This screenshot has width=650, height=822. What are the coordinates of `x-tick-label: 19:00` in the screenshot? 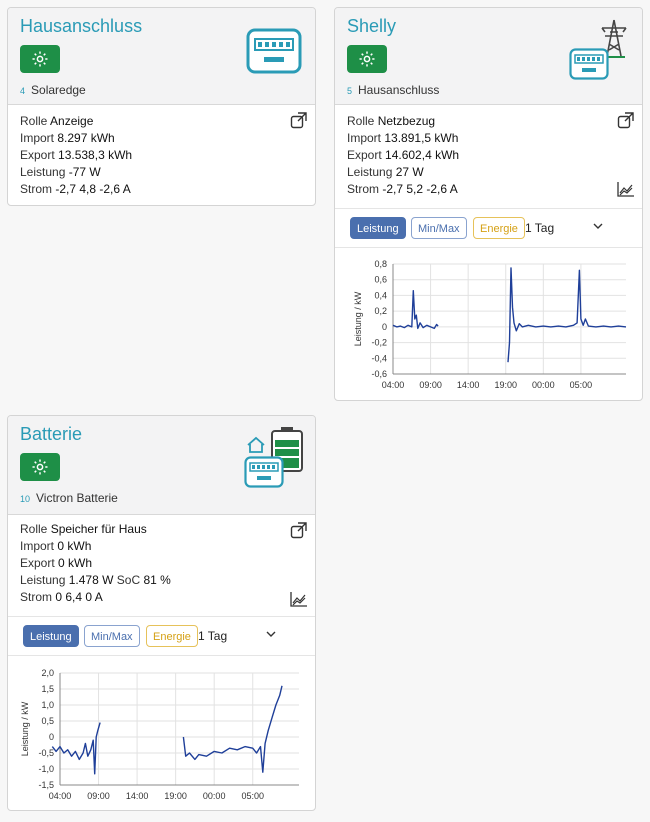 It's located at (505, 385).